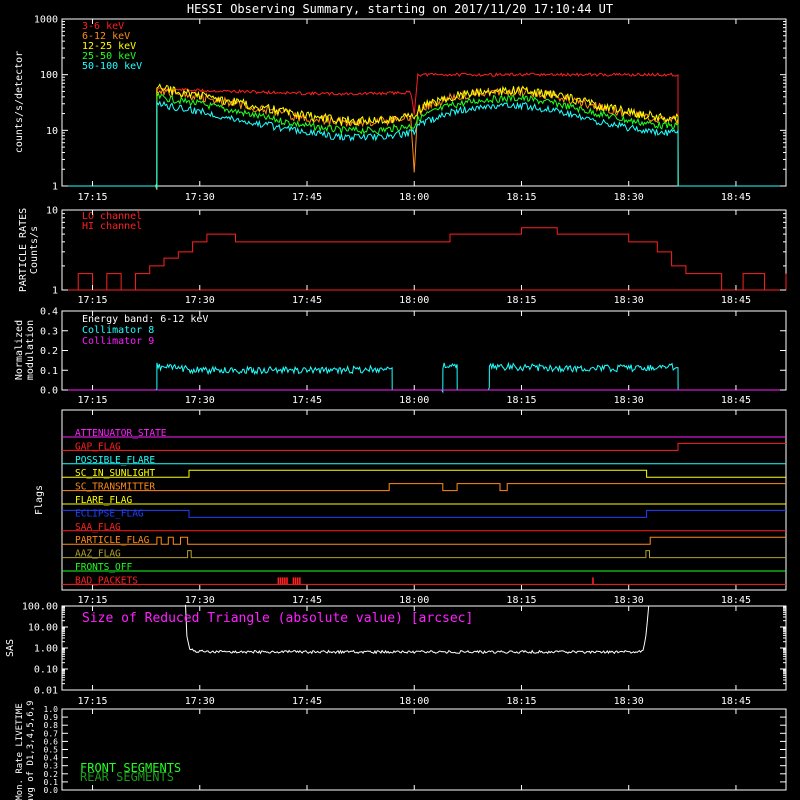  What do you see at coordinates (106, 580) in the screenshot?
I see `flag-label: BAD_PACKETS` at bounding box center [106, 580].